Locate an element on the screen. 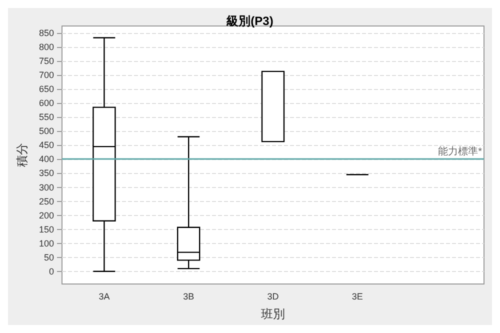  y-axis-title: 積分 is located at coordinates (22, 155).